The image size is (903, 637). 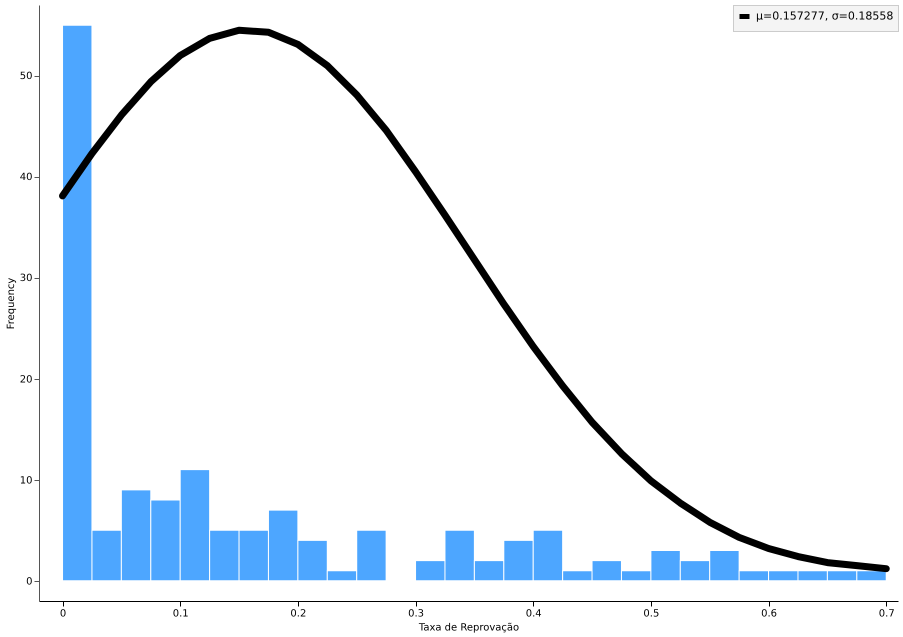 I want to click on x-tick-label: 0.5, so click(x=651, y=614).